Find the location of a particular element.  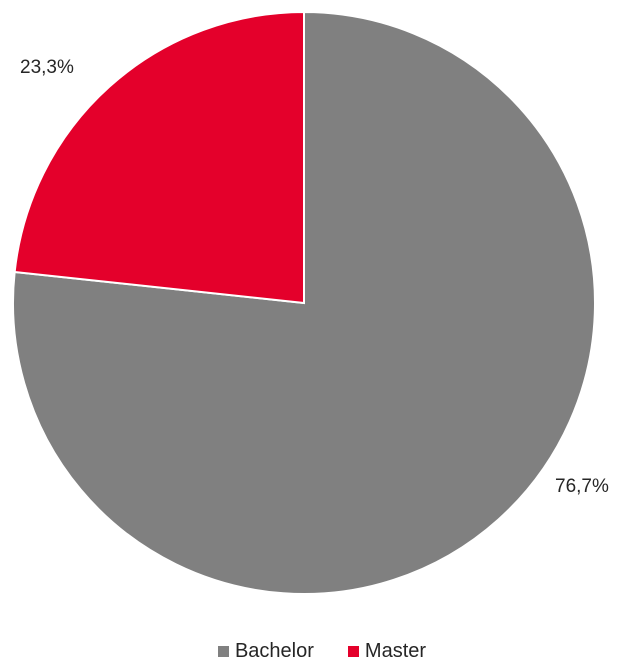

legend: Bachelor Master is located at coordinates (322, 651).